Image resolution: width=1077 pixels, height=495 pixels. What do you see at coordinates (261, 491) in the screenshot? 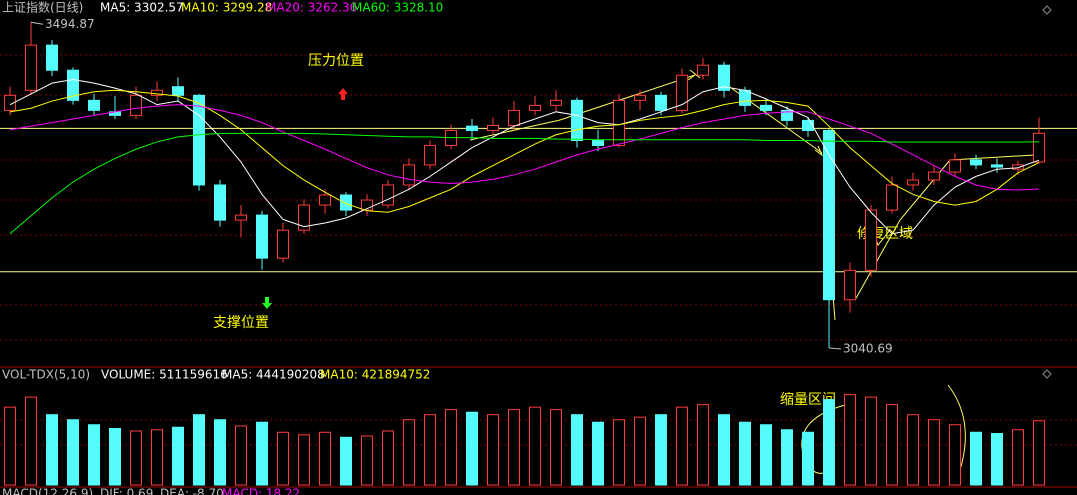
I see `macd-header: MACD: 18.22` at bounding box center [261, 491].